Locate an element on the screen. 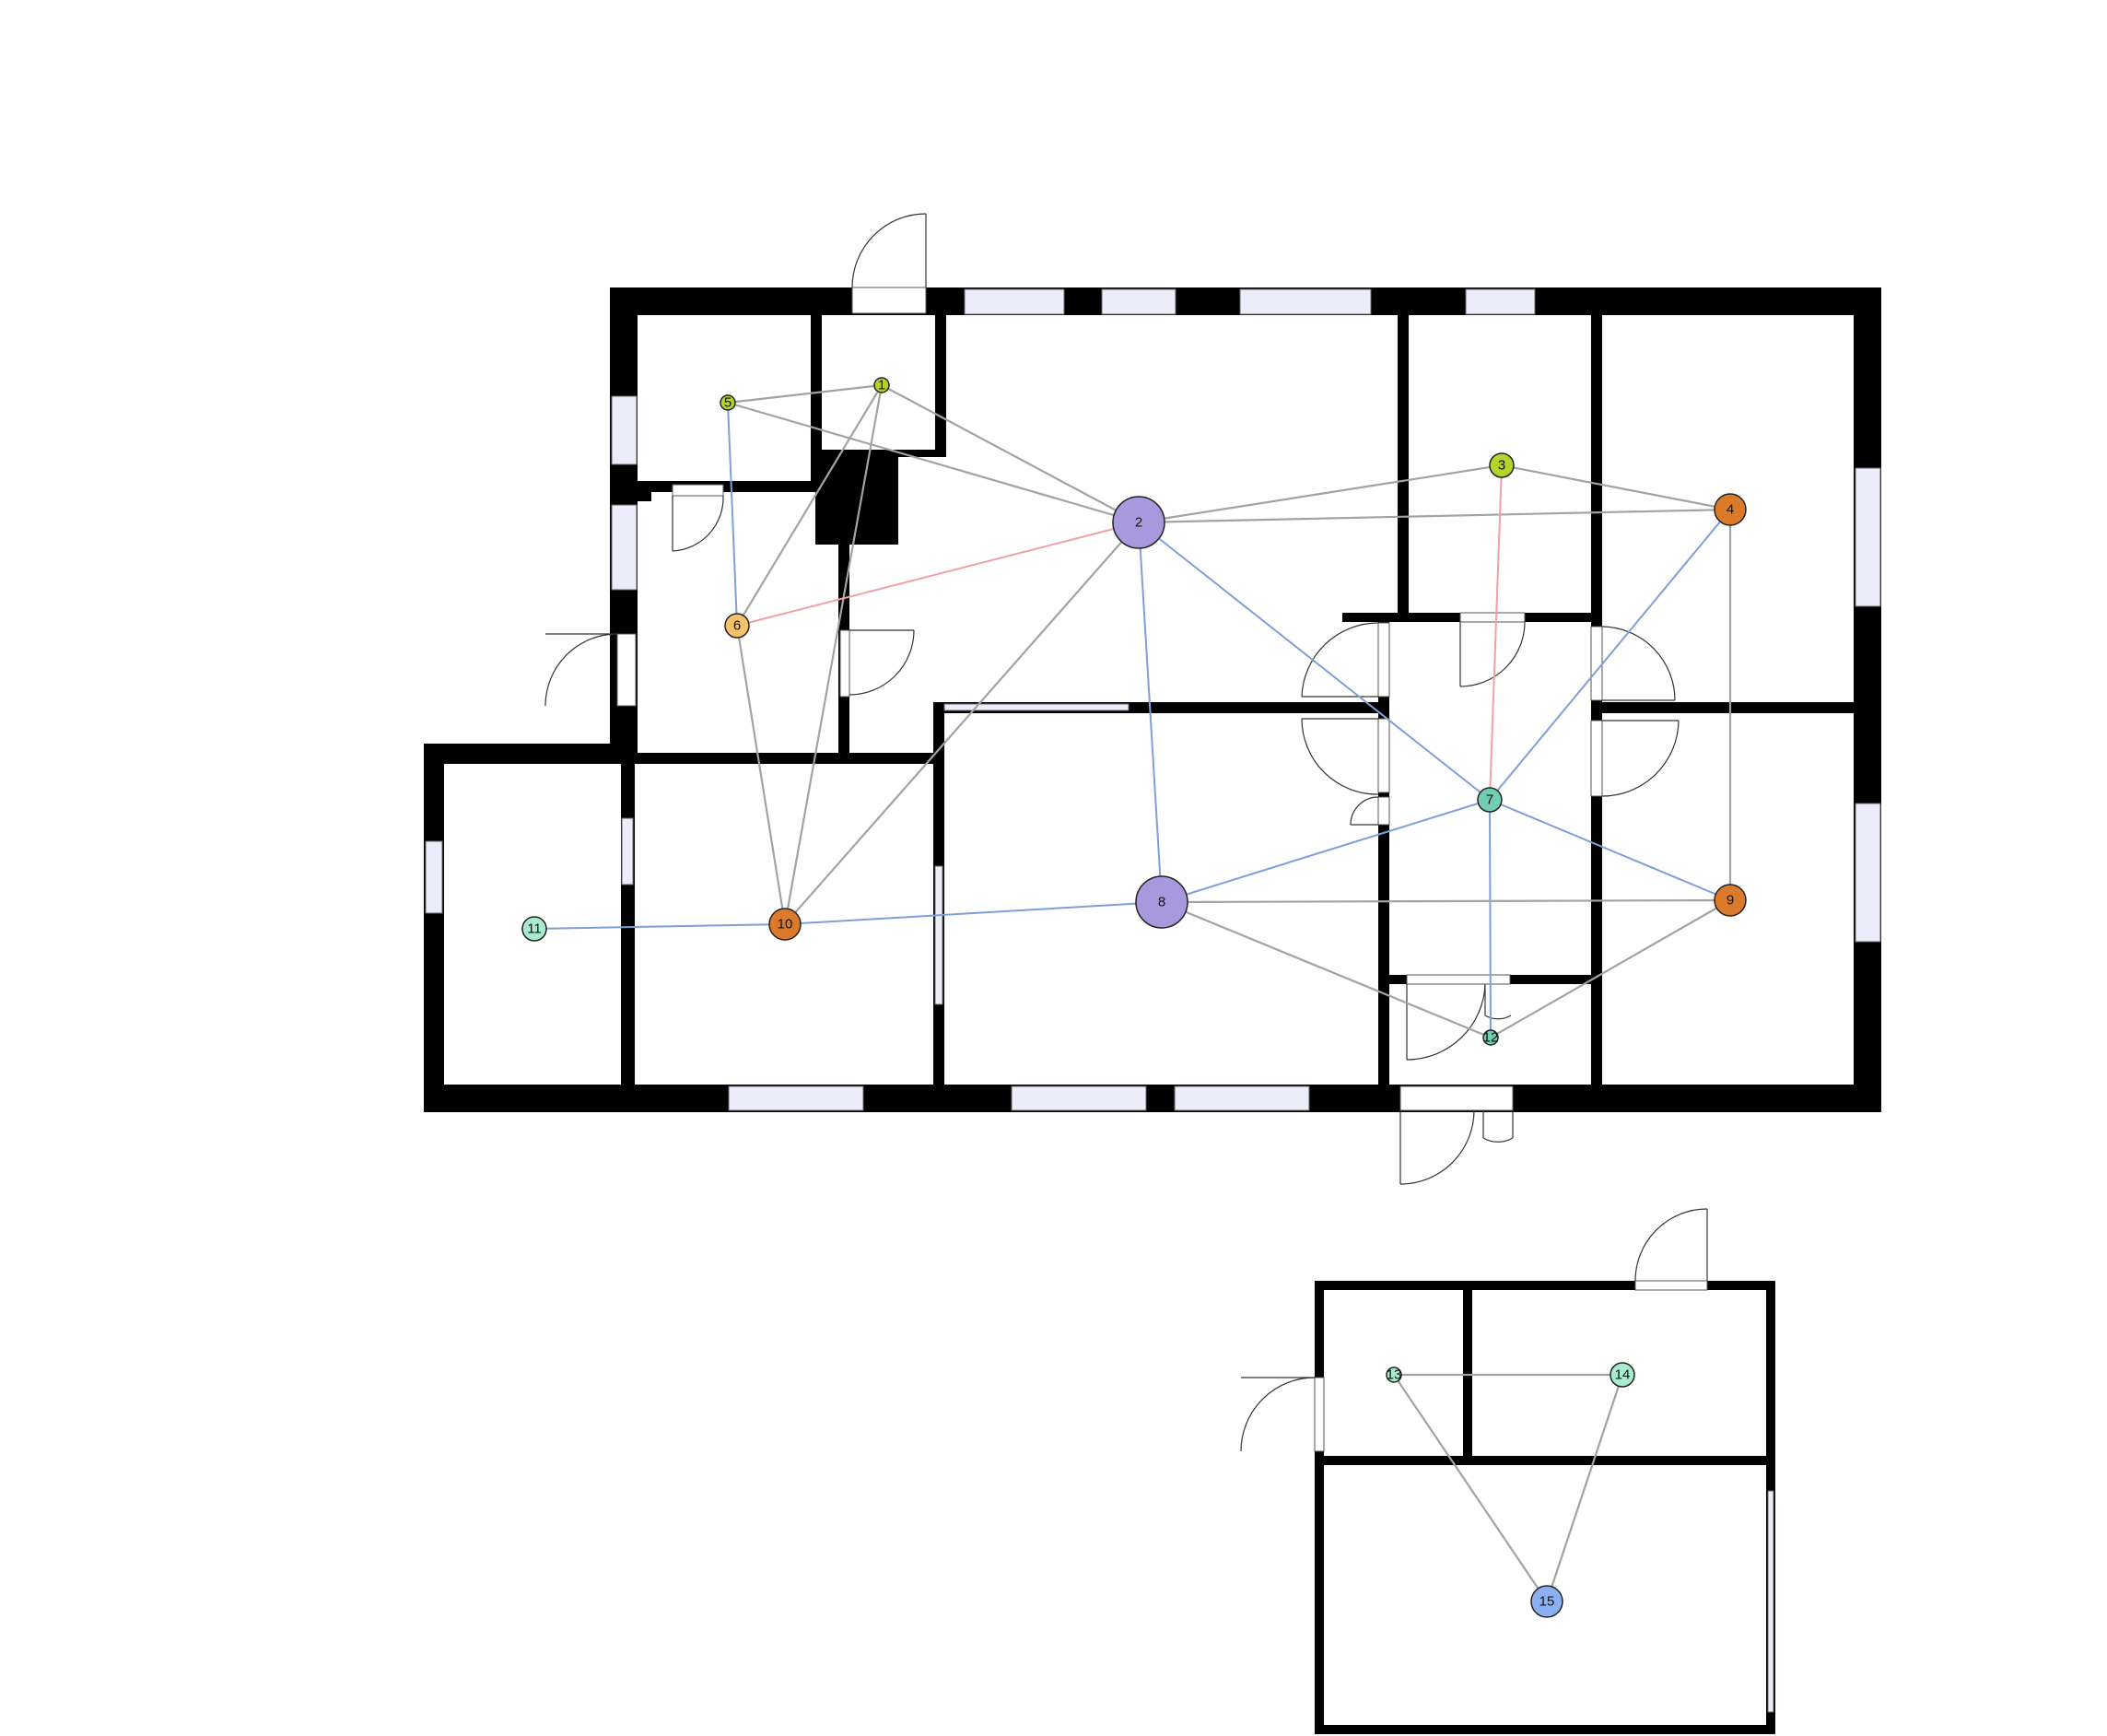  node-1: 1 is located at coordinates (881, 385).